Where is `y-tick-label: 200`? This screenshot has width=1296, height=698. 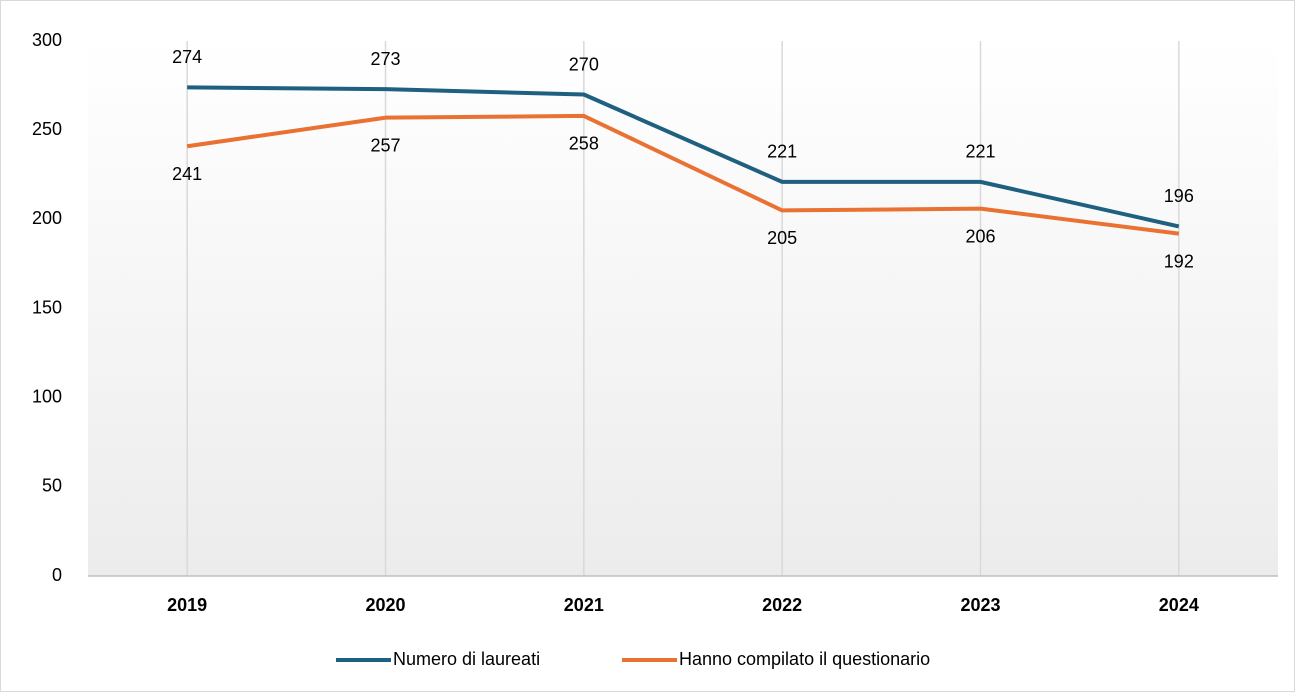
y-tick-label: 200 is located at coordinates (47, 218).